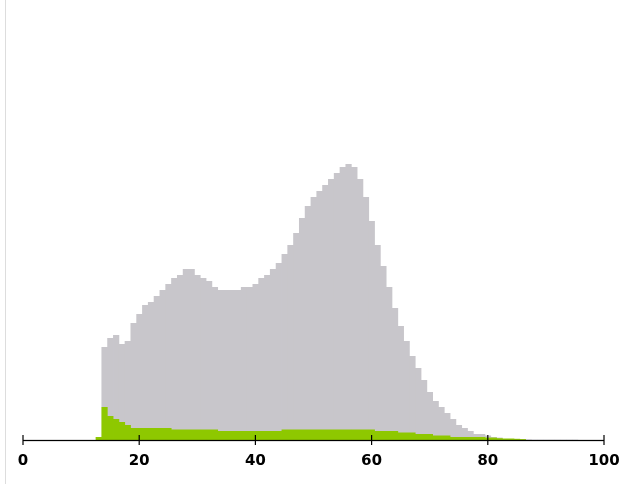  I want to click on x-axis: 0 20 40 60 80 100, so click(319, 452).